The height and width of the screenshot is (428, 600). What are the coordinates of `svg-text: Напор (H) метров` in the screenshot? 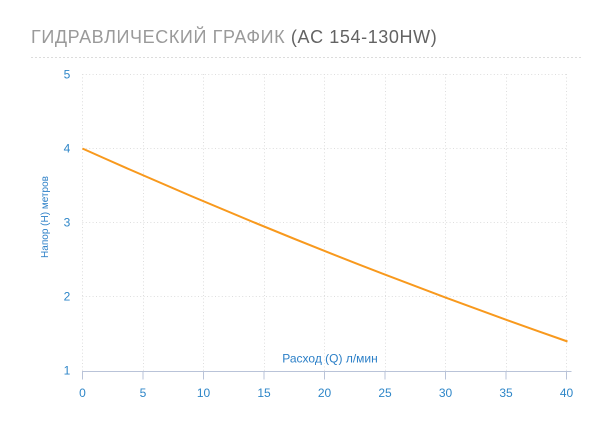 It's located at (45, 217).